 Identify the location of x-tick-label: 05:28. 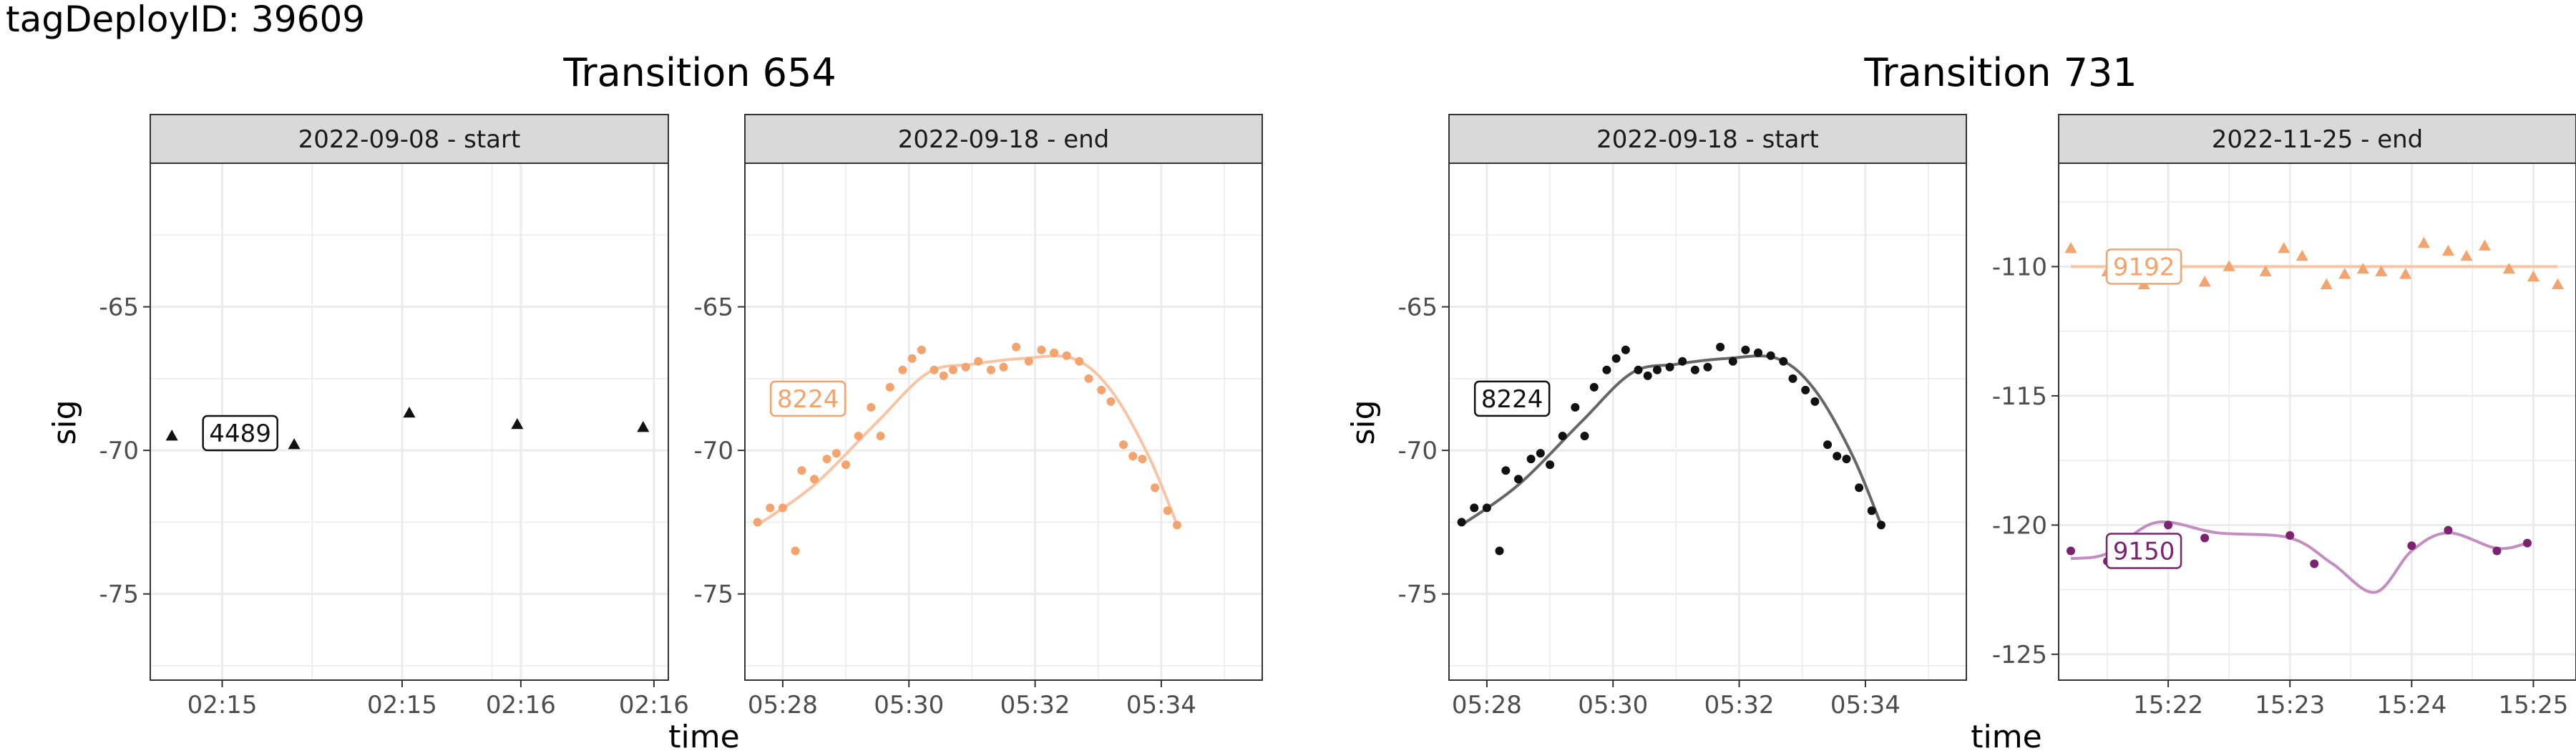
(783, 705).